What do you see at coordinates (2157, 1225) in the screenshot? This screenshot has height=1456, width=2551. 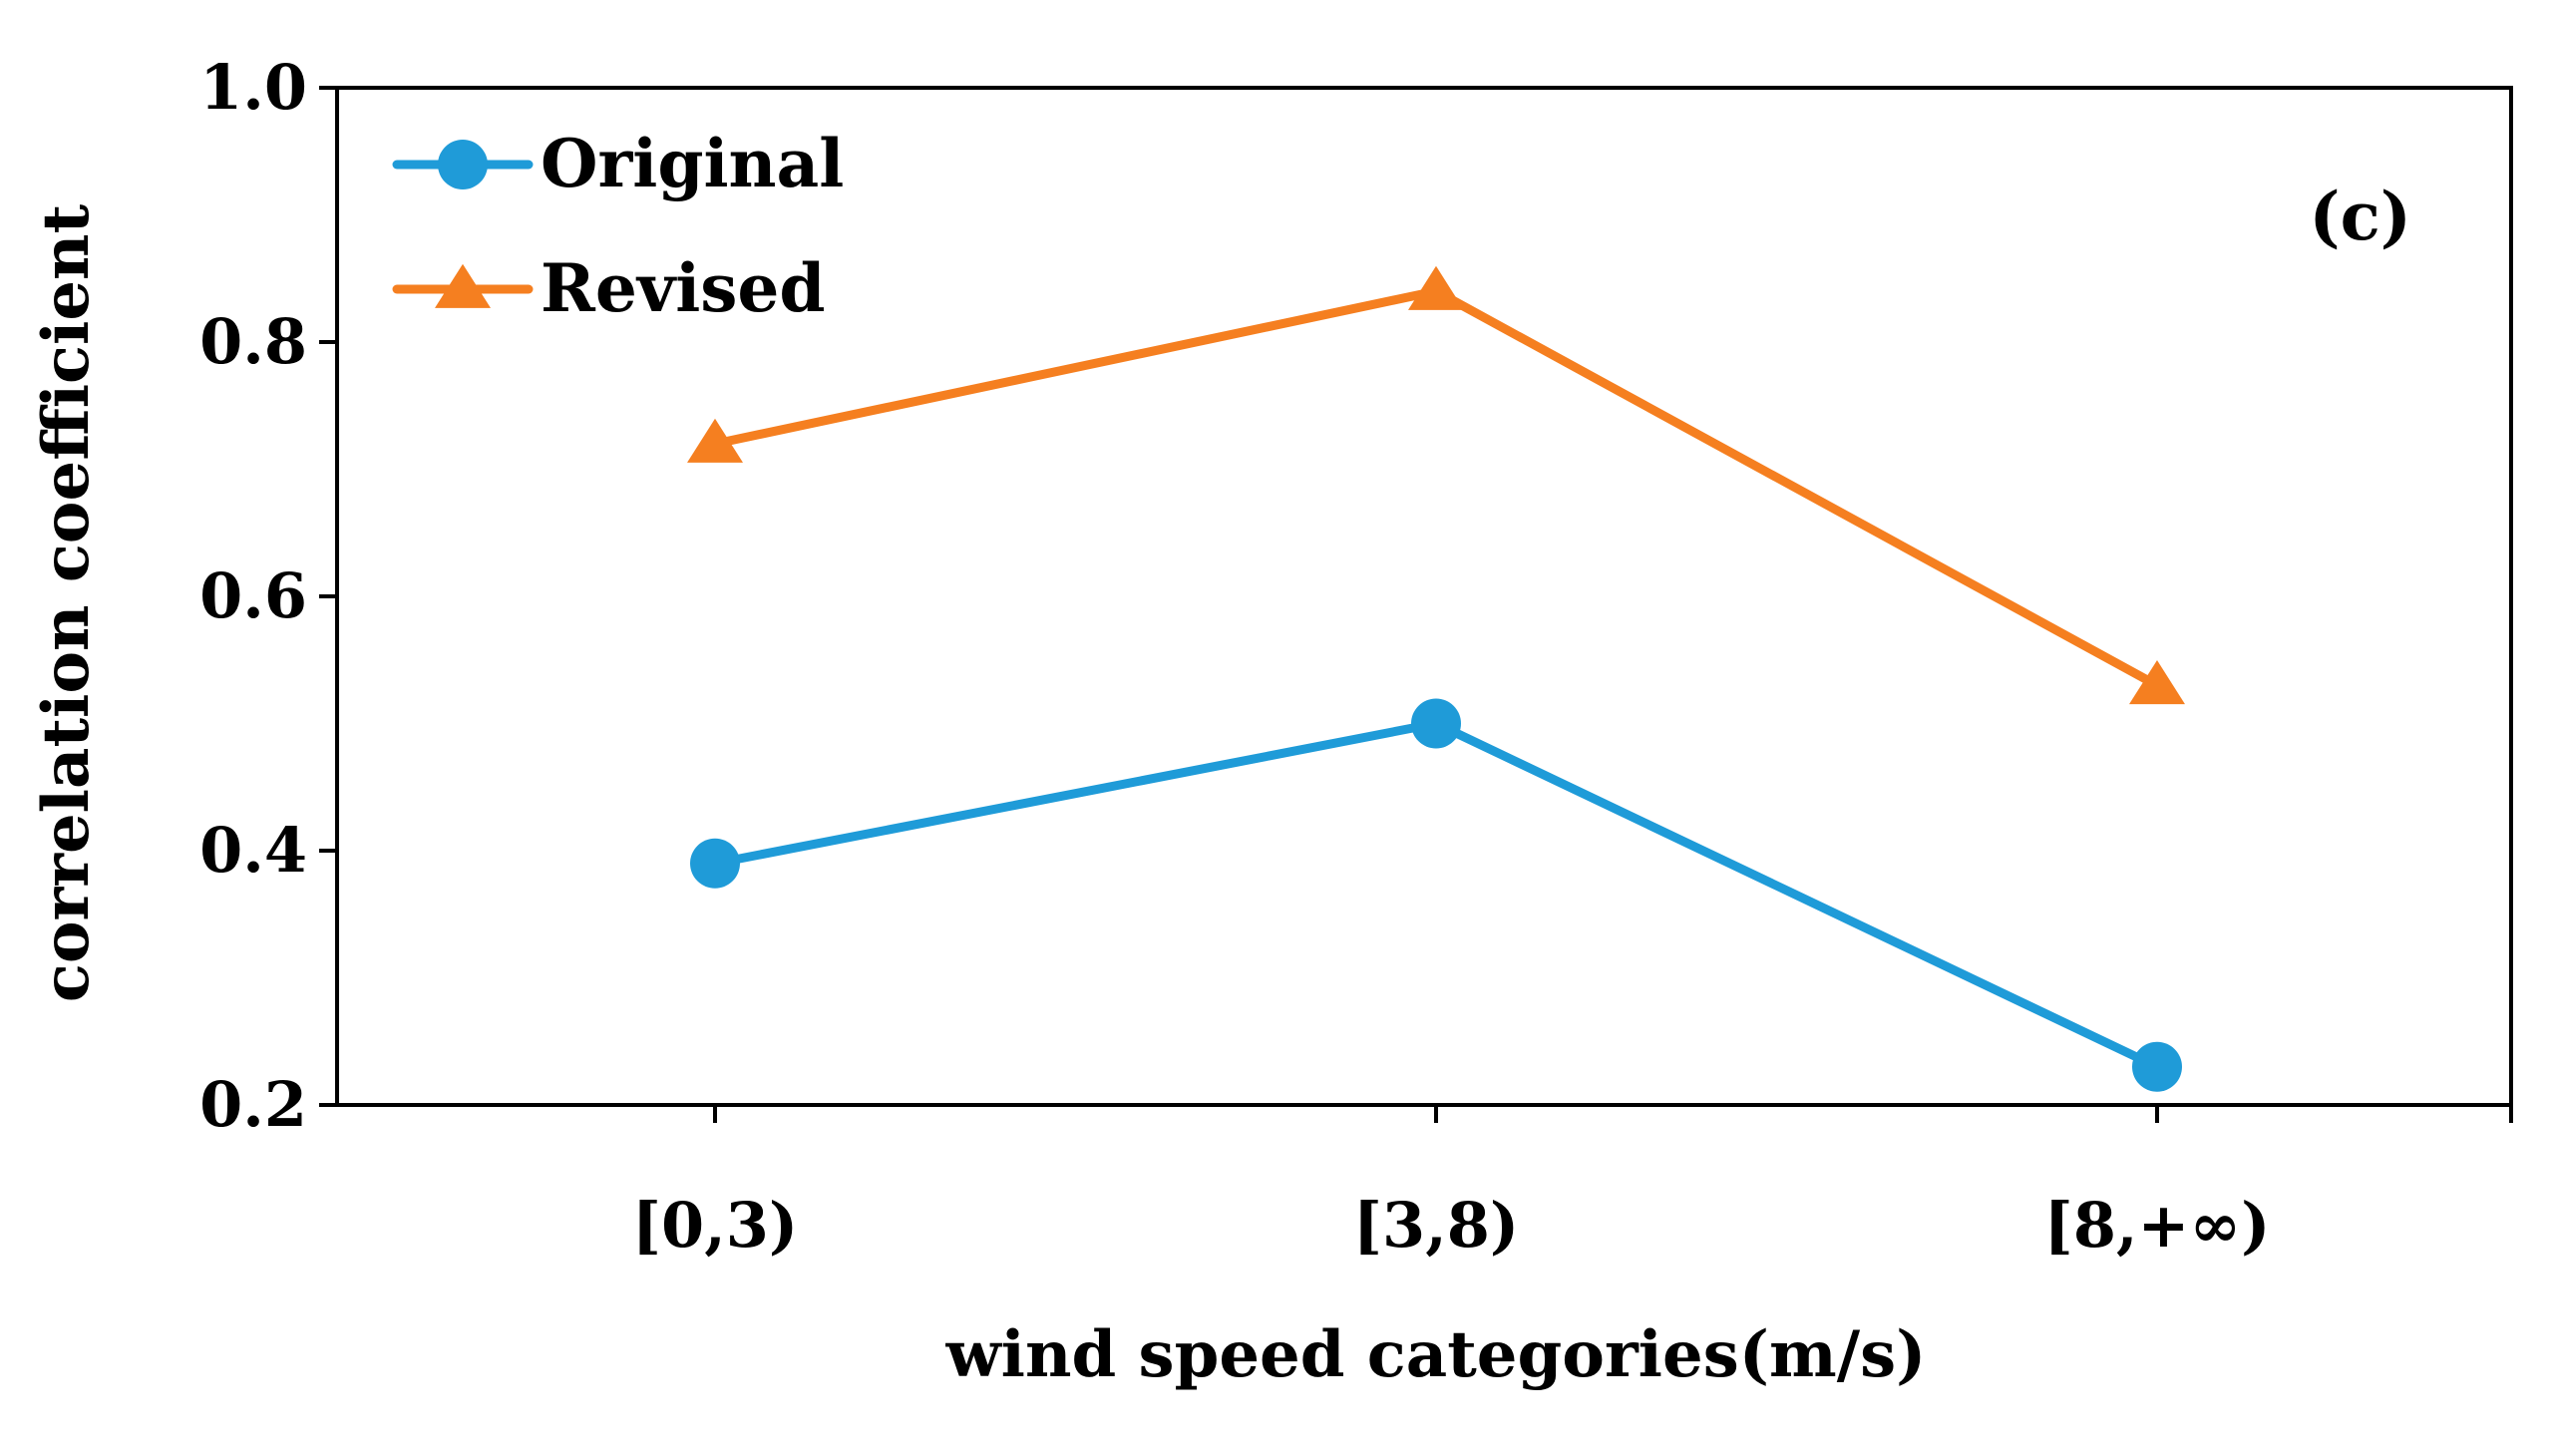 I see `x-tick-label: [8,+∞)` at bounding box center [2157, 1225].